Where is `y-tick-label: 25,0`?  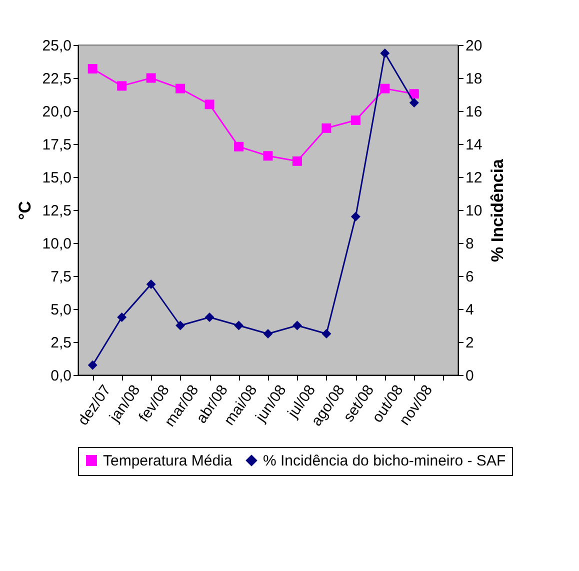
y-tick-label: 25,0 is located at coordinates (57, 46).